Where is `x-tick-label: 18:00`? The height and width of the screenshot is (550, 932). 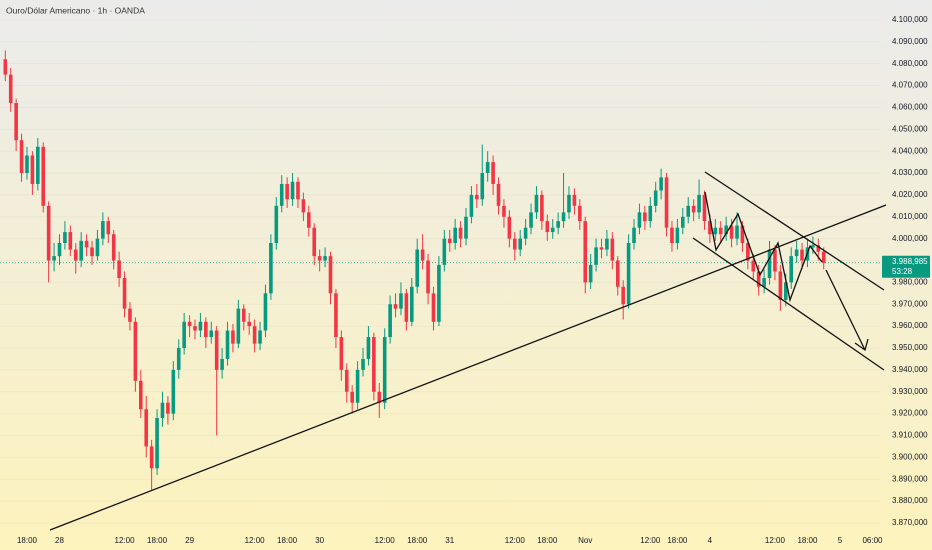 x-tick-label: 18:00 is located at coordinates (417, 540).